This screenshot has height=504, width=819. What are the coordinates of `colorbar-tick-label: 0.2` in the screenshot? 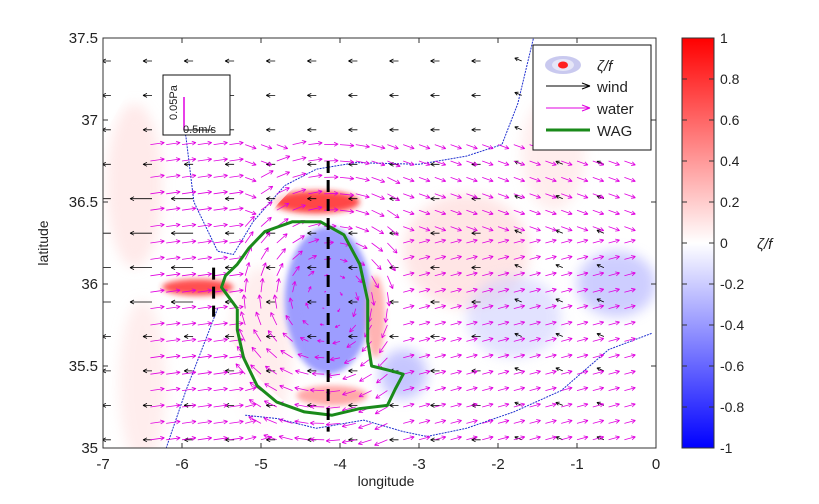 It's located at (730, 202).